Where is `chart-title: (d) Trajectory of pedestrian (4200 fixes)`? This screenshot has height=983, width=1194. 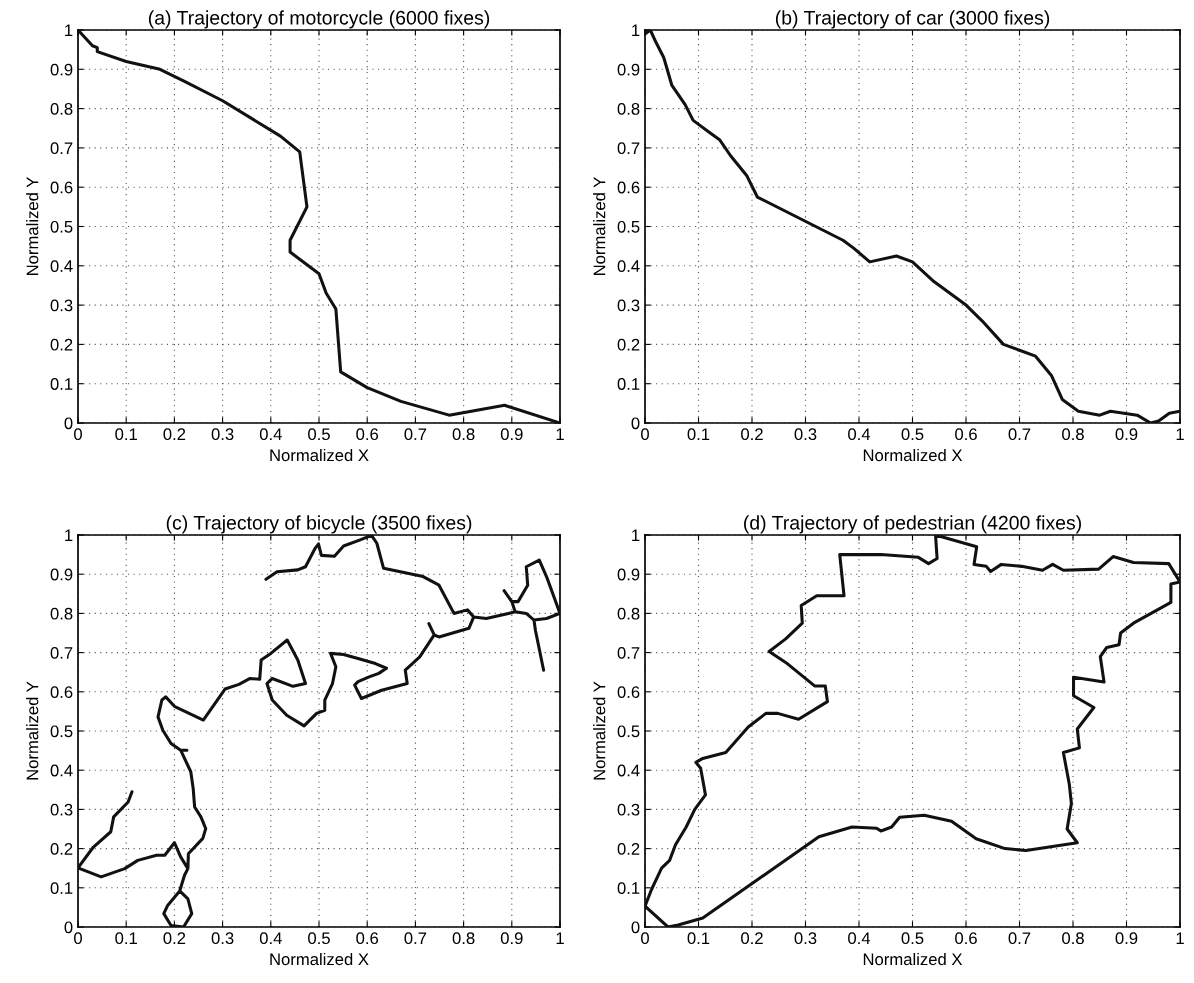
chart-title: (d) Trajectory of pedestrian (4200 fixes) is located at coordinates (912, 524).